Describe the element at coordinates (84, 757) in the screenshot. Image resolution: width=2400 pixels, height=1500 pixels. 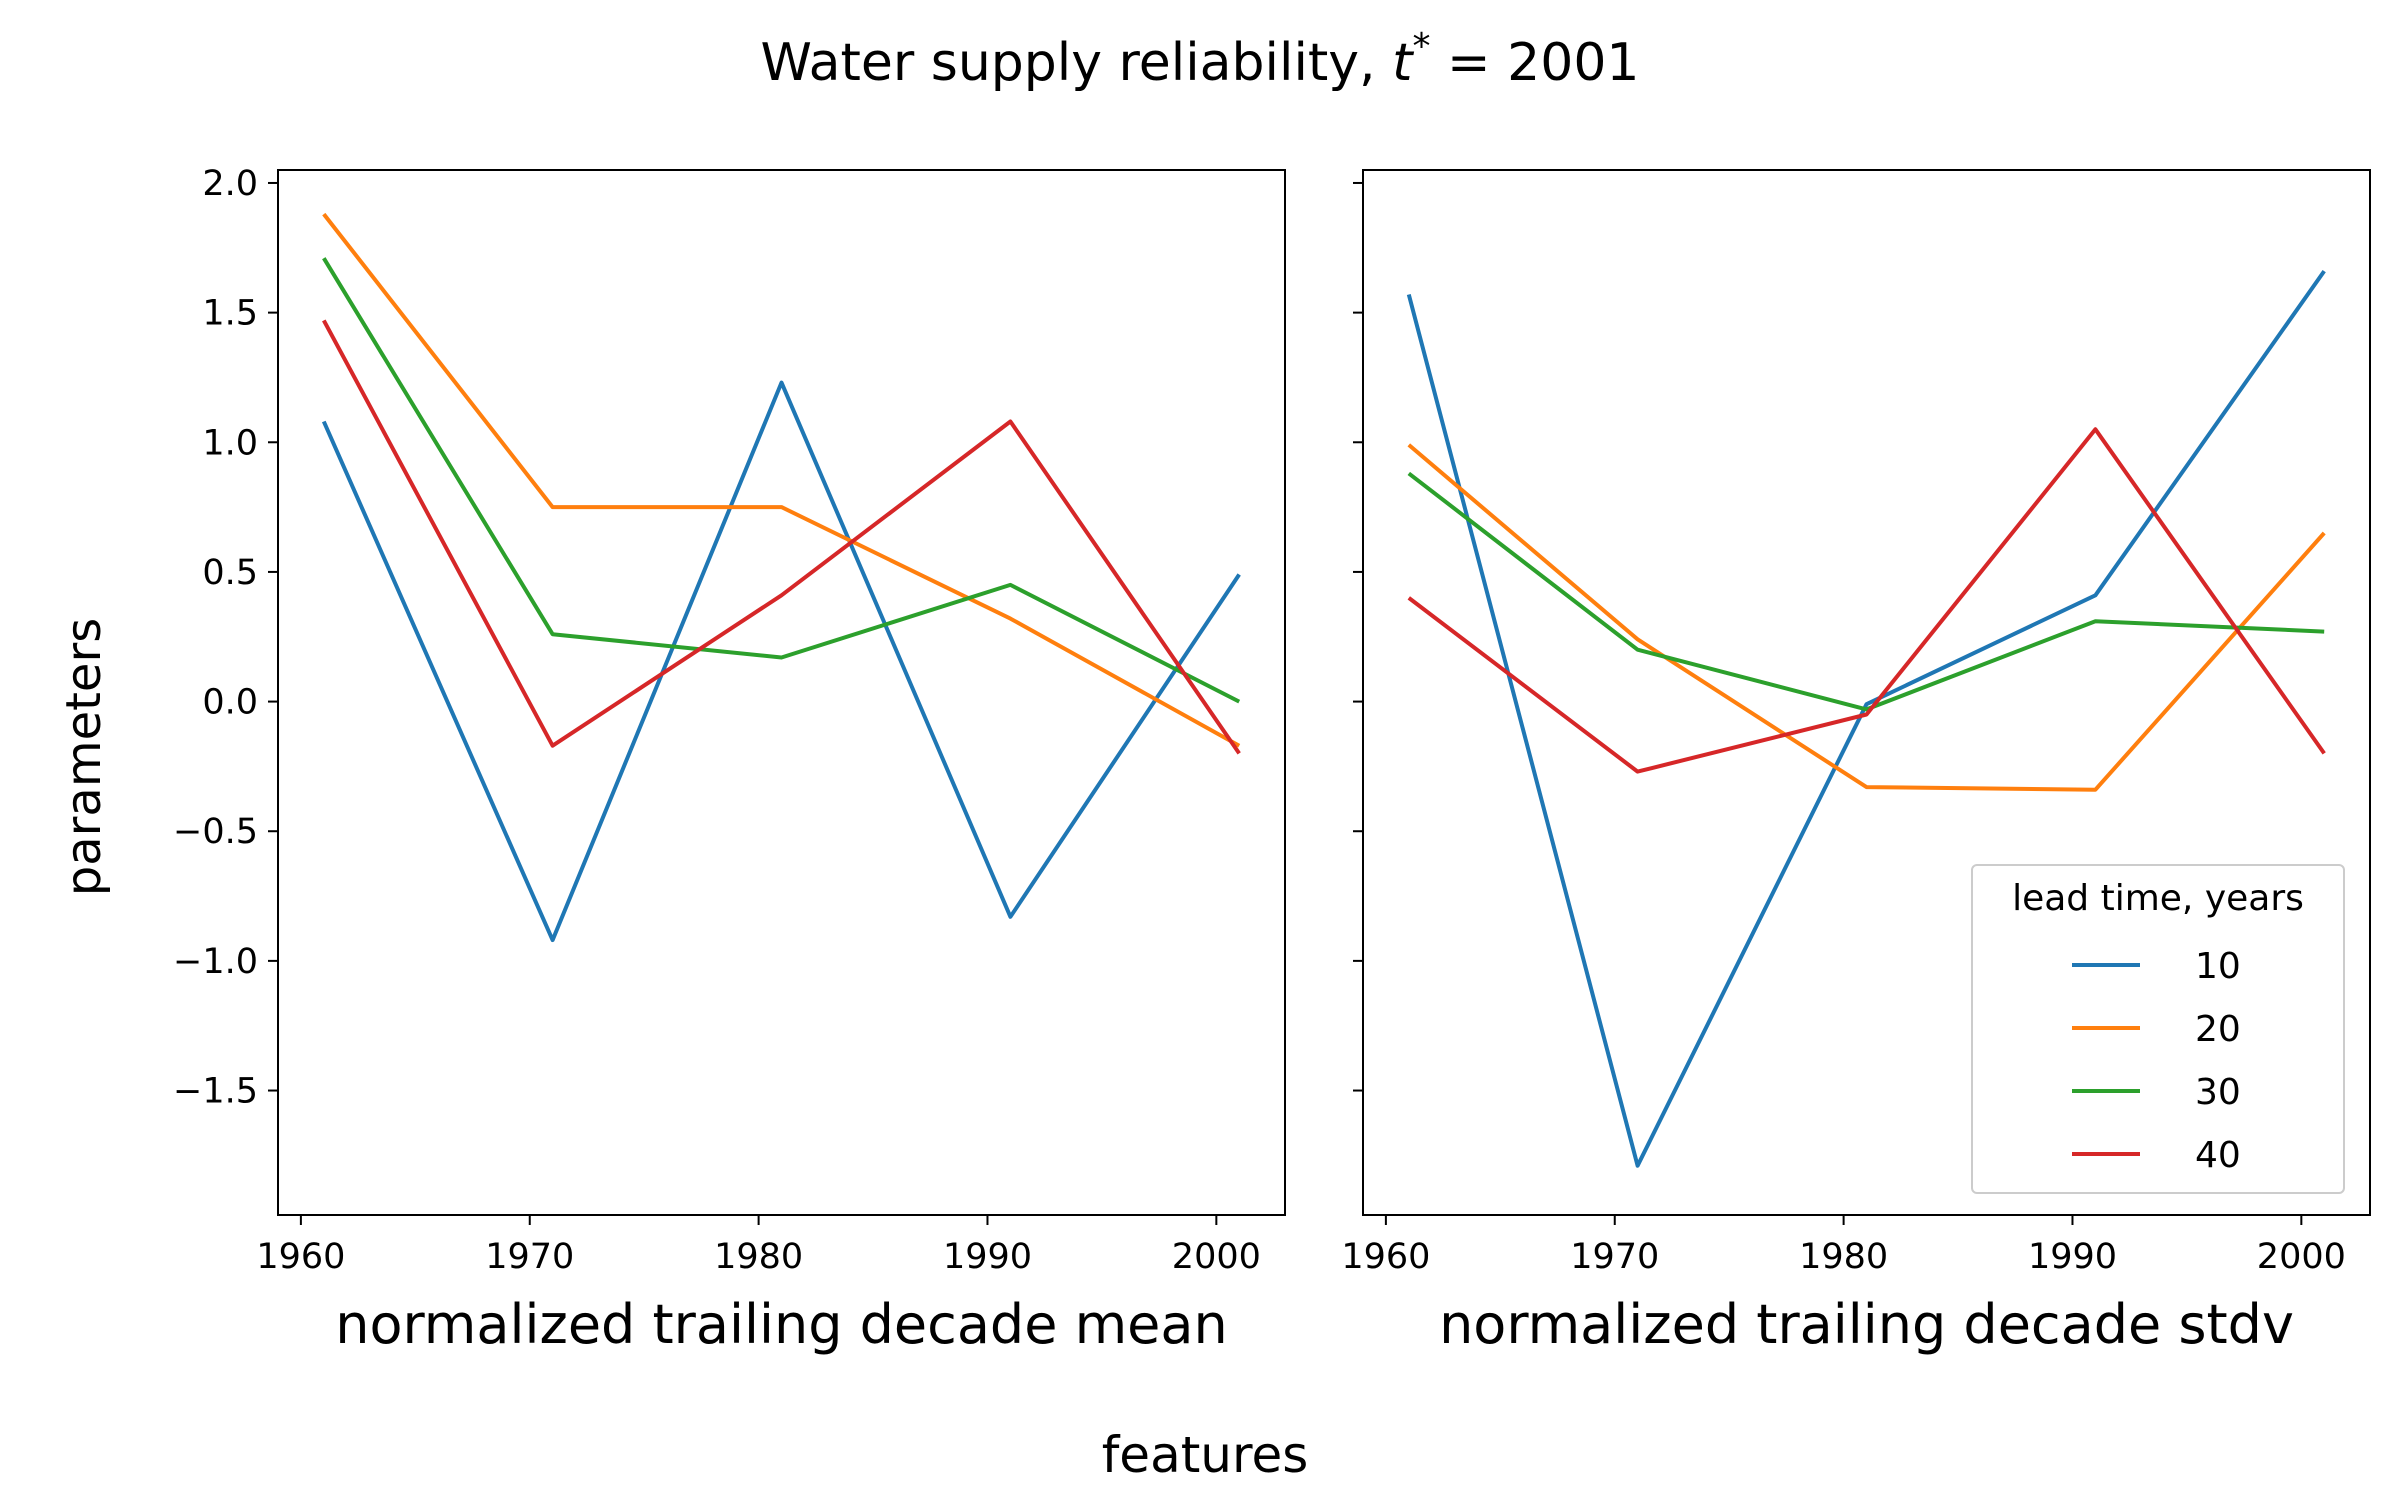
I see `y-axis-label: parameters` at that location.